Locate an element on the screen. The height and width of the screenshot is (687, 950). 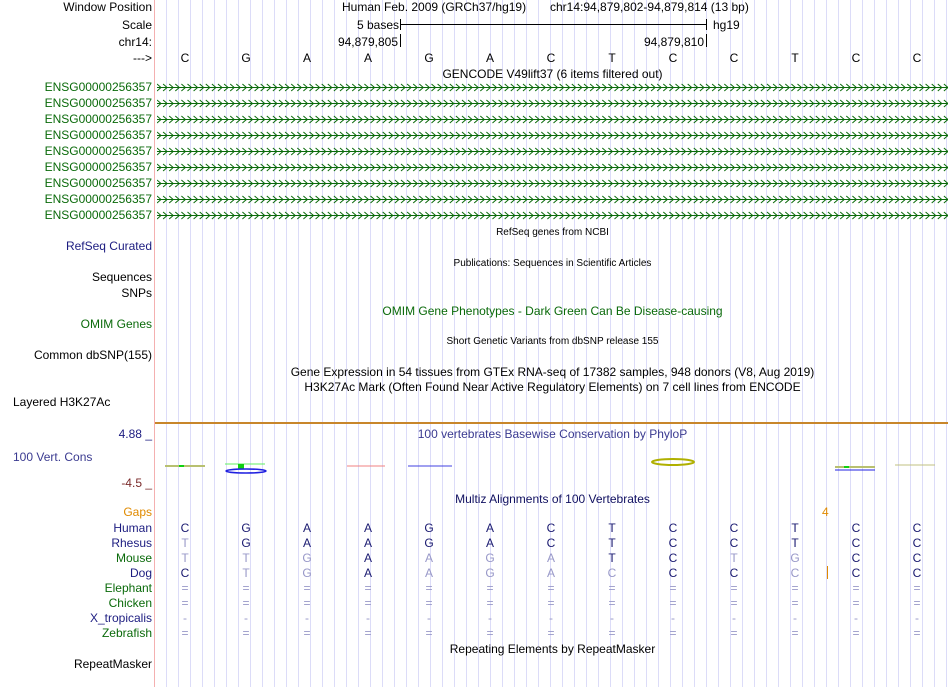
conservation-min: -4.5 _ is located at coordinates (136, 483).